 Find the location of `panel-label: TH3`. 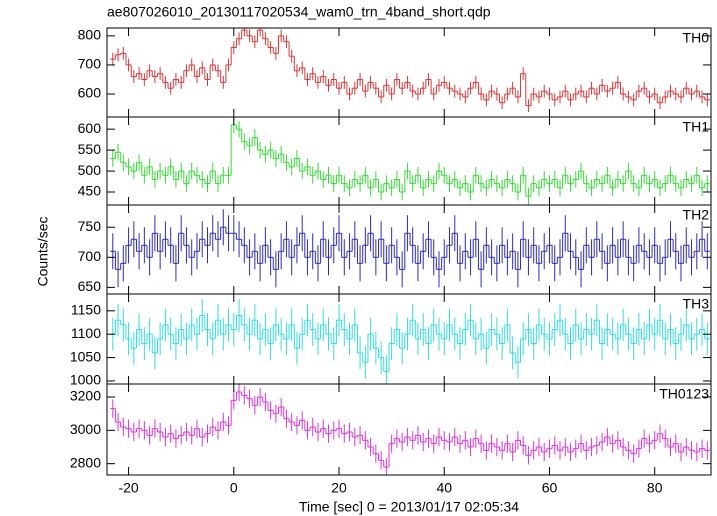

panel-label: TH3 is located at coordinates (696, 304).